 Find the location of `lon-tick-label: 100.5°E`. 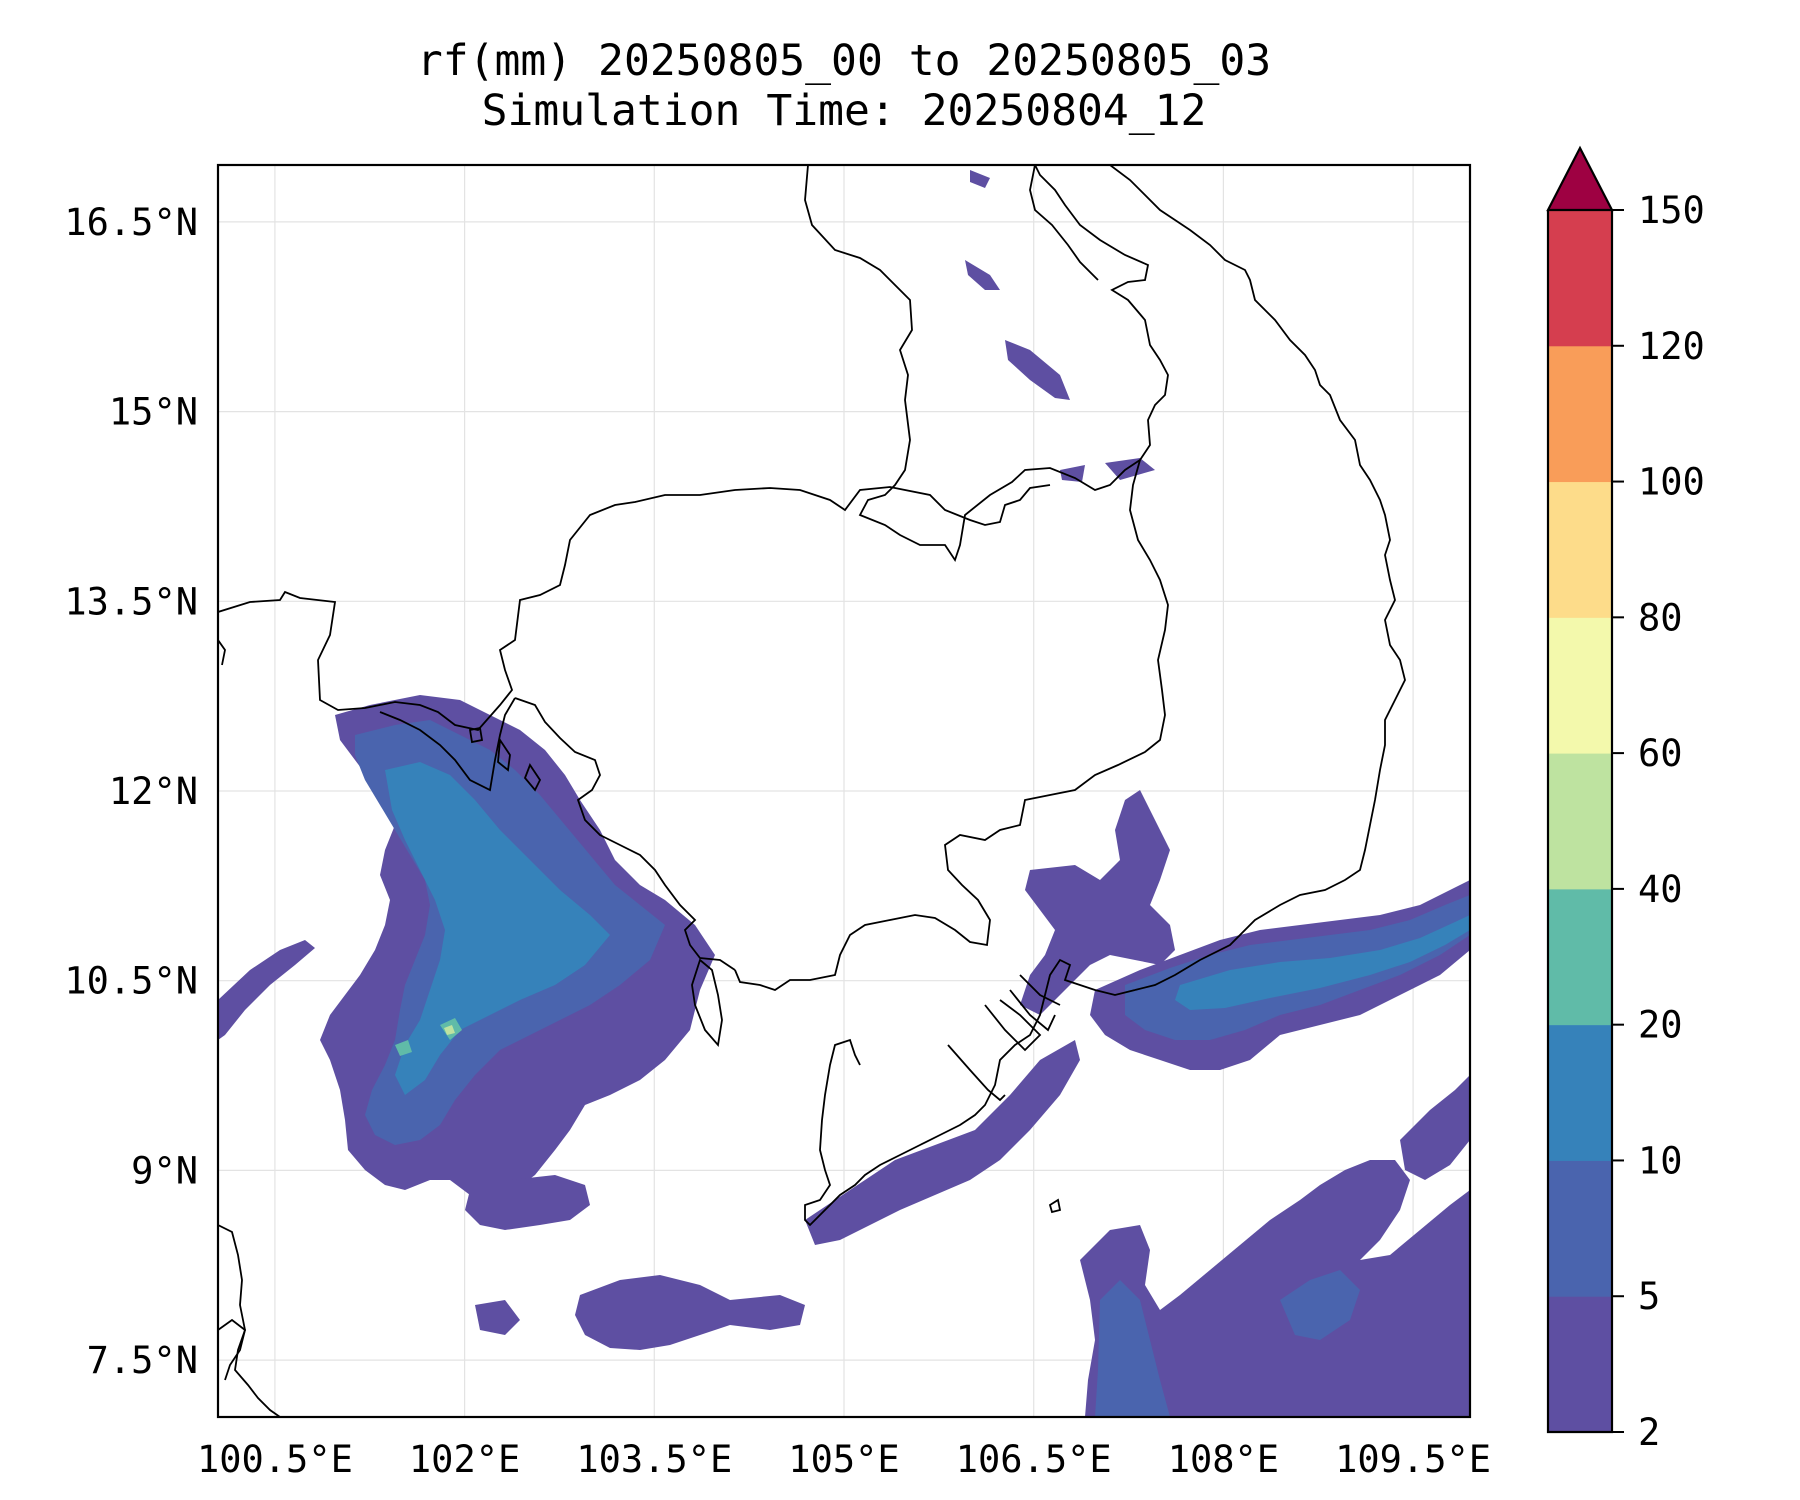

lon-tick-label: 100.5°E is located at coordinates (275, 1459).